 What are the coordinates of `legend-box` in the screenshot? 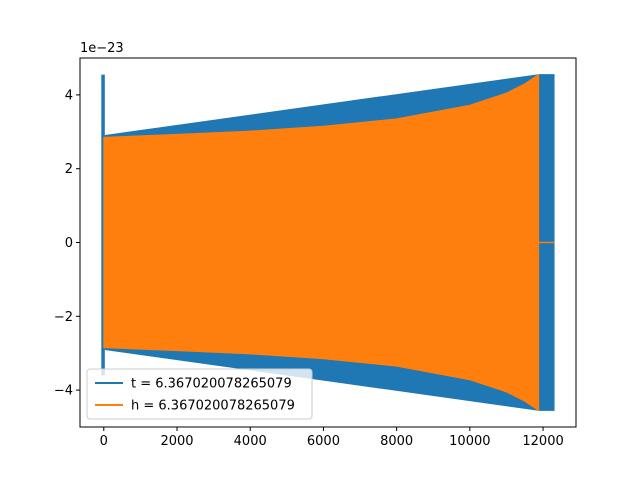 It's located at (199, 394).